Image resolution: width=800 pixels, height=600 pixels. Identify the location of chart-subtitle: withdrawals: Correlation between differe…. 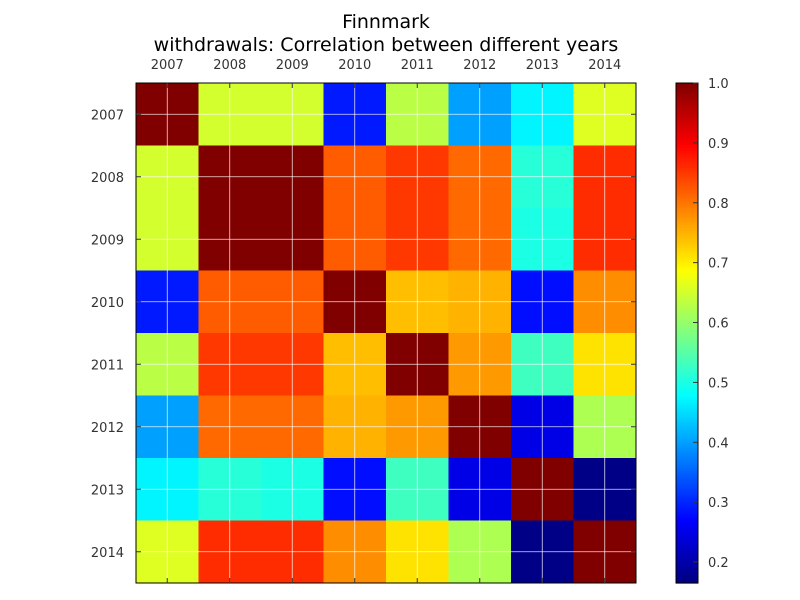
(386, 45).